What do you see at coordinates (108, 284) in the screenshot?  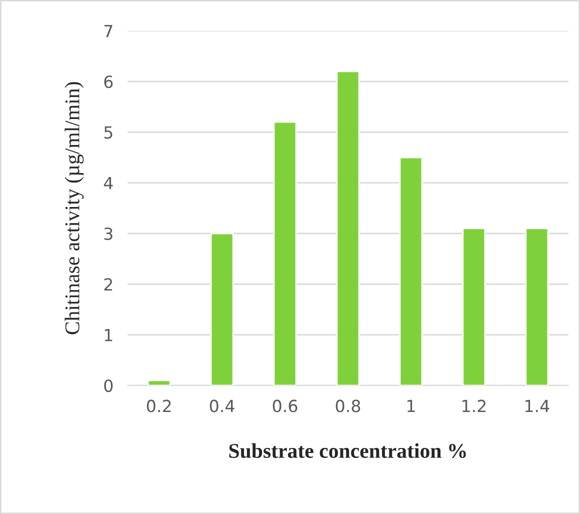 I see `y-tick-label: 2` at bounding box center [108, 284].